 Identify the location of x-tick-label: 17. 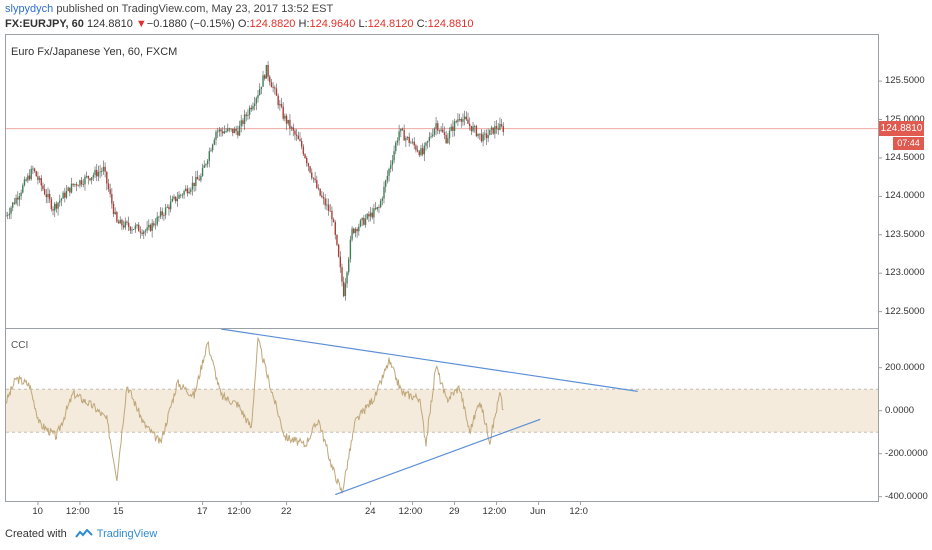
(202, 511).